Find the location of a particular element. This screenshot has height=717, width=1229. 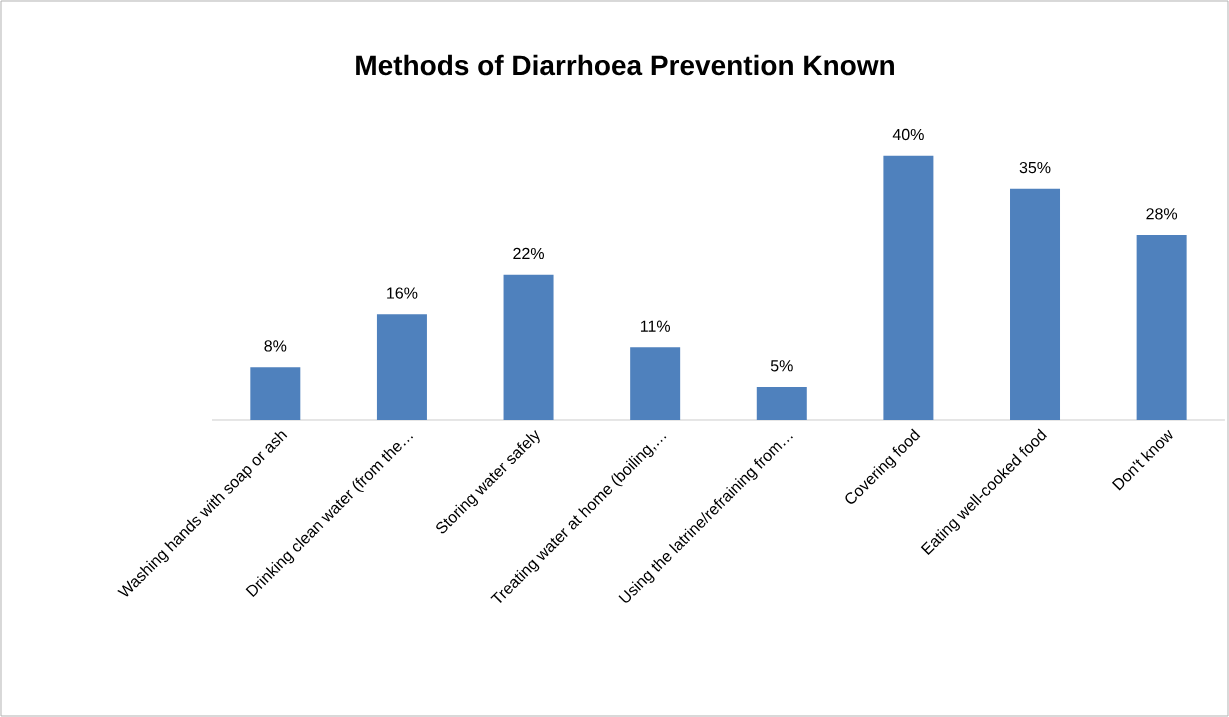

data-label: 28% is located at coordinates (1162, 214).